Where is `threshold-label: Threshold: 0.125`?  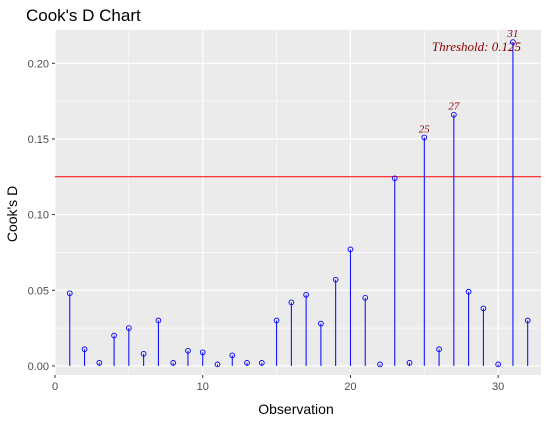 threshold-label: Threshold: 0.125 is located at coordinates (477, 46).